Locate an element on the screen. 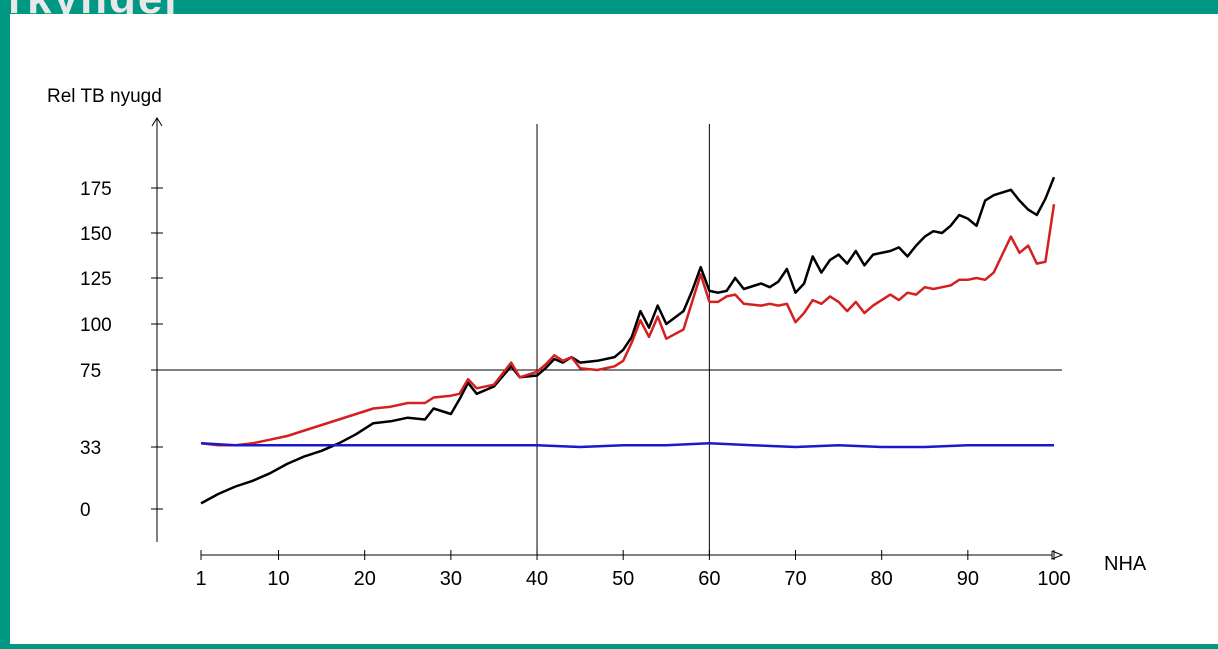 This screenshot has height=649, width=1218. y-tick-label: 175 is located at coordinates (96, 189).